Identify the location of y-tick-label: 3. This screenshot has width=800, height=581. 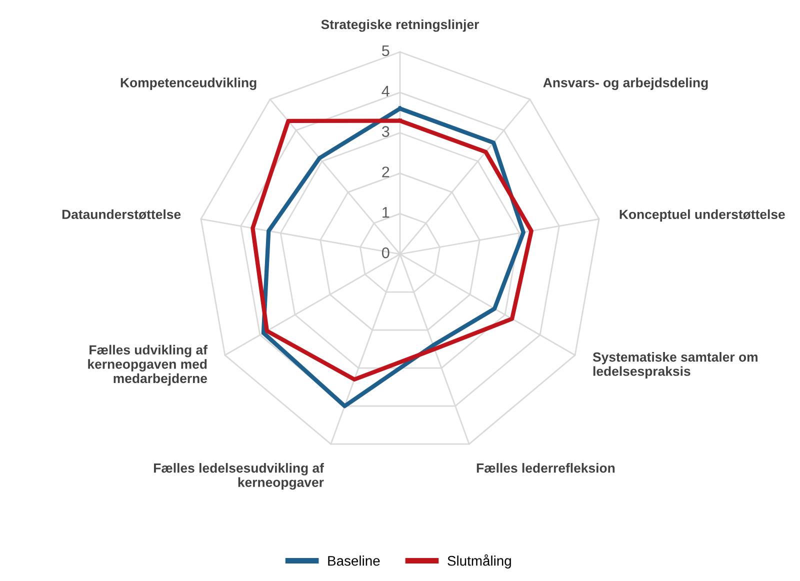
(386, 131).